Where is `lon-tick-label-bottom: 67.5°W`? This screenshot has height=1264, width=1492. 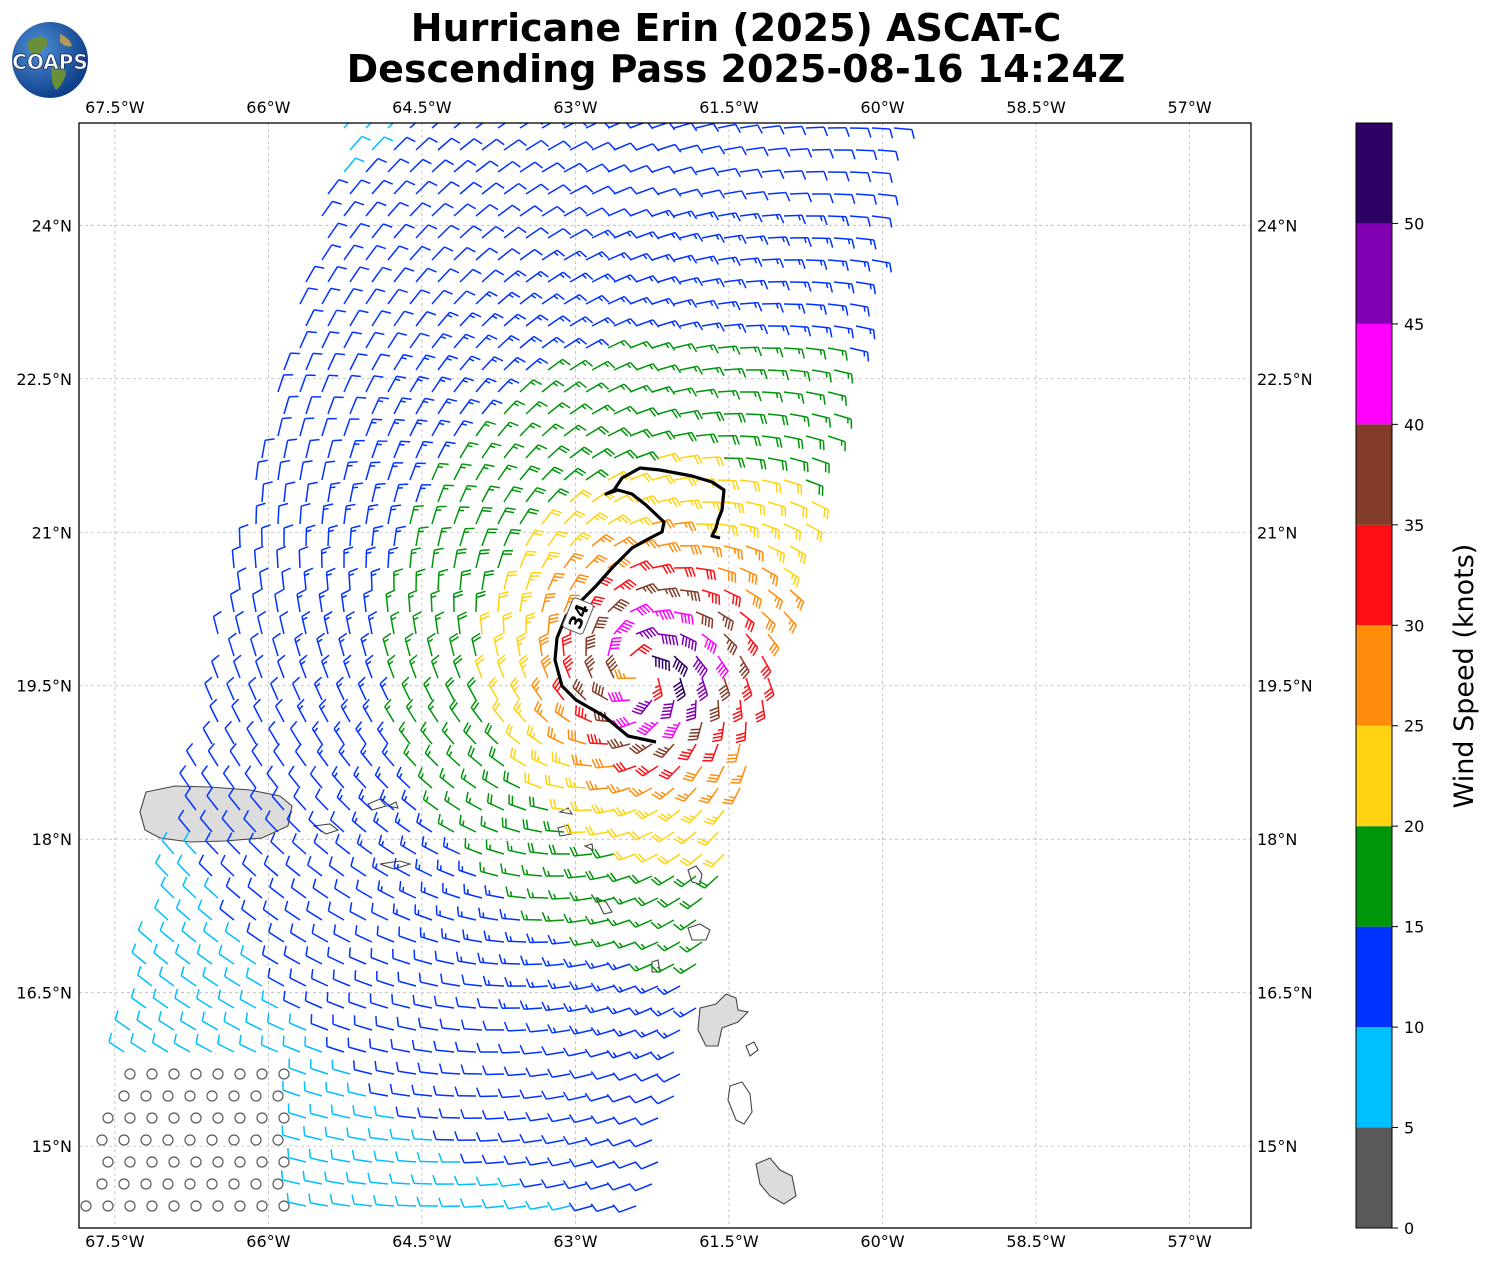 lon-tick-label-bottom: 67.5°W is located at coordinates (115, 1241).